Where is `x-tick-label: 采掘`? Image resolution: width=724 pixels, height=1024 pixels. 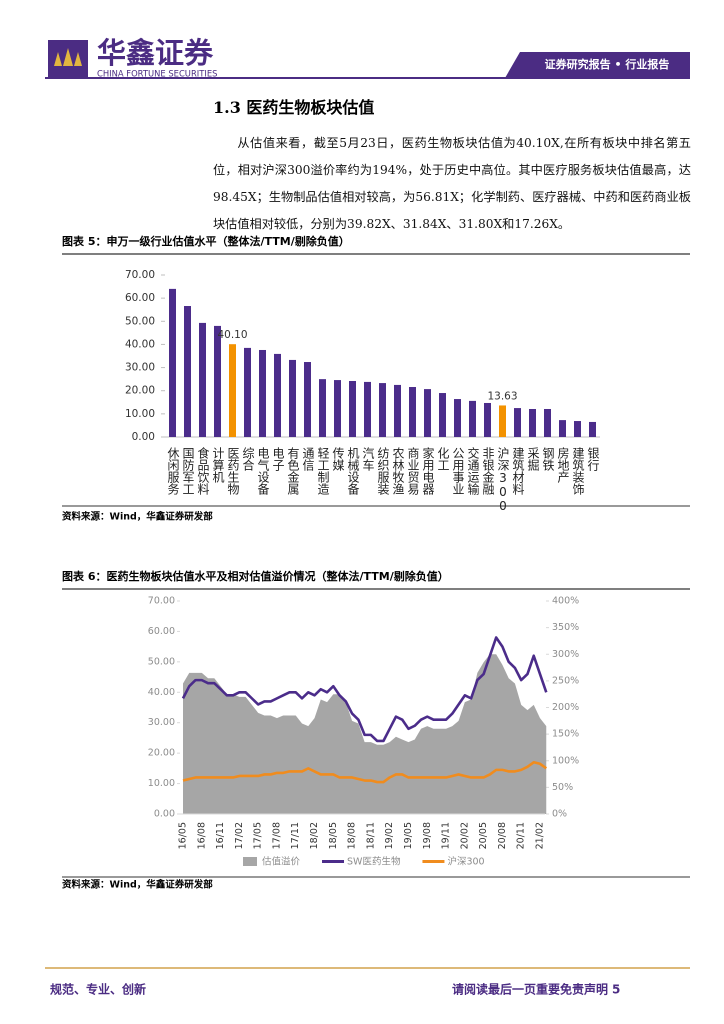
x-tick-label: 采掘 is located at coordinates (533, 459).